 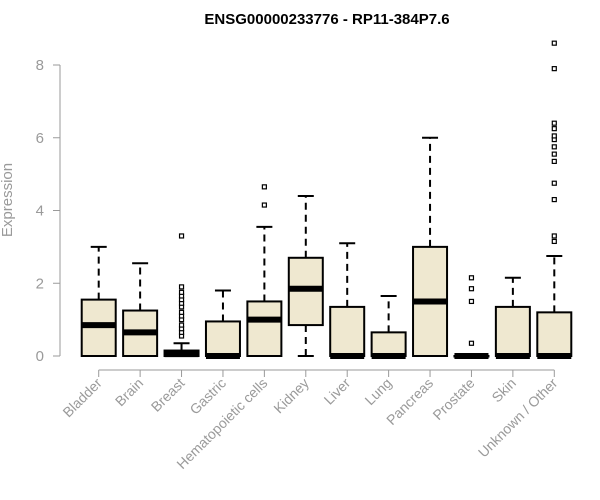 I want to click on x-tick-label: Kidney, so click(x=291, y=396).